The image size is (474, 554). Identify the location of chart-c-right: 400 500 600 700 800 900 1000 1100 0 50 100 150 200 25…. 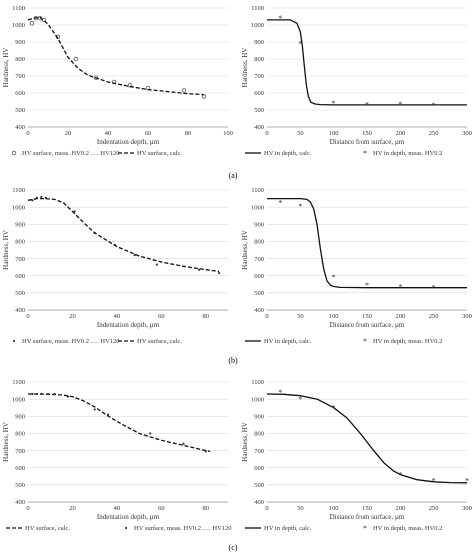
(356, 456).